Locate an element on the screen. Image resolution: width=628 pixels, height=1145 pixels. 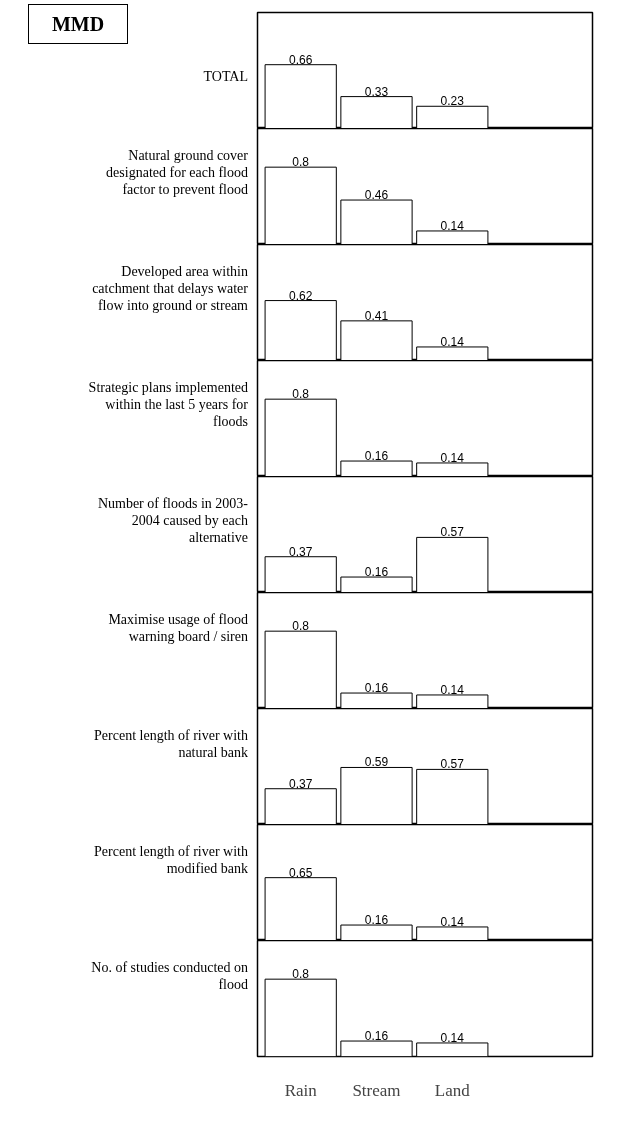
x-tick-label: Rain is located at coordinates (301, 1090).